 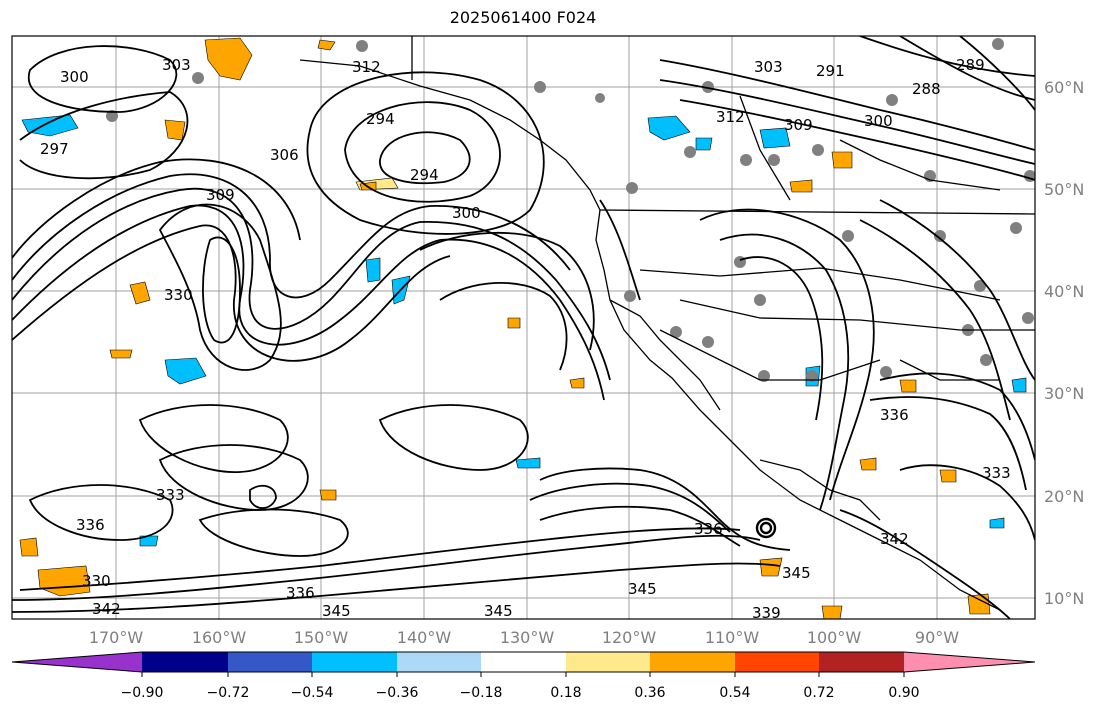 I want to click on colorbar-tick-label: −0.90, so click(x=142, y=693).